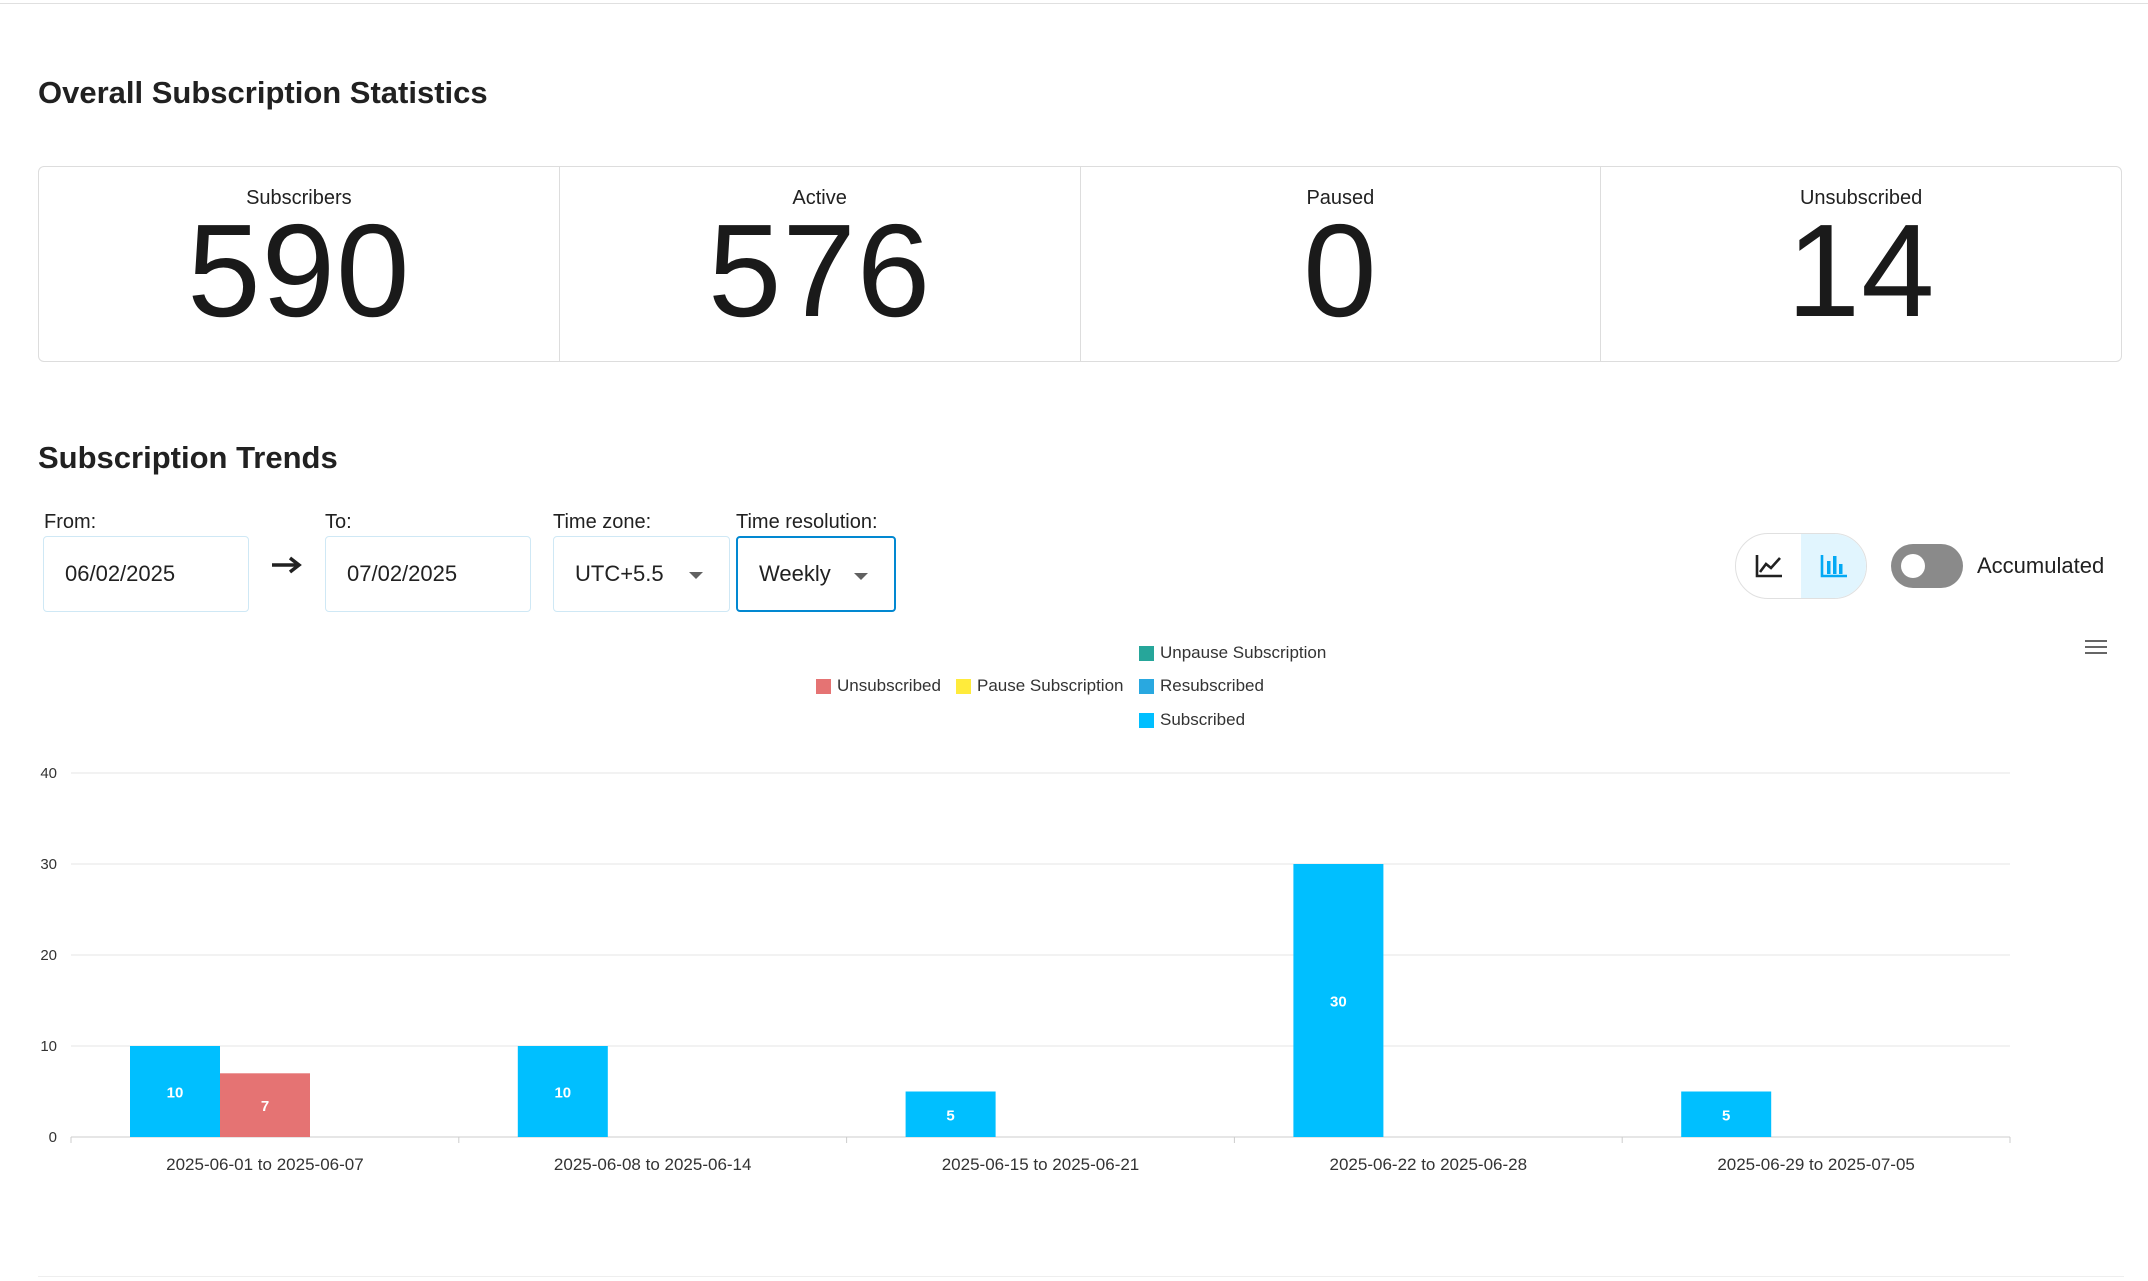 The height and width of the screenshot is (1281, 2148). I want to click on stat-card-paused: Paused 0, so click(1341, 264).